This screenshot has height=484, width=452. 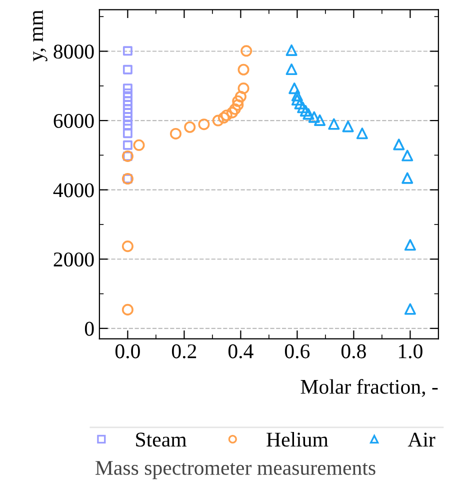 I want to click on legend-label: Steam, so click(x=161, y=439).